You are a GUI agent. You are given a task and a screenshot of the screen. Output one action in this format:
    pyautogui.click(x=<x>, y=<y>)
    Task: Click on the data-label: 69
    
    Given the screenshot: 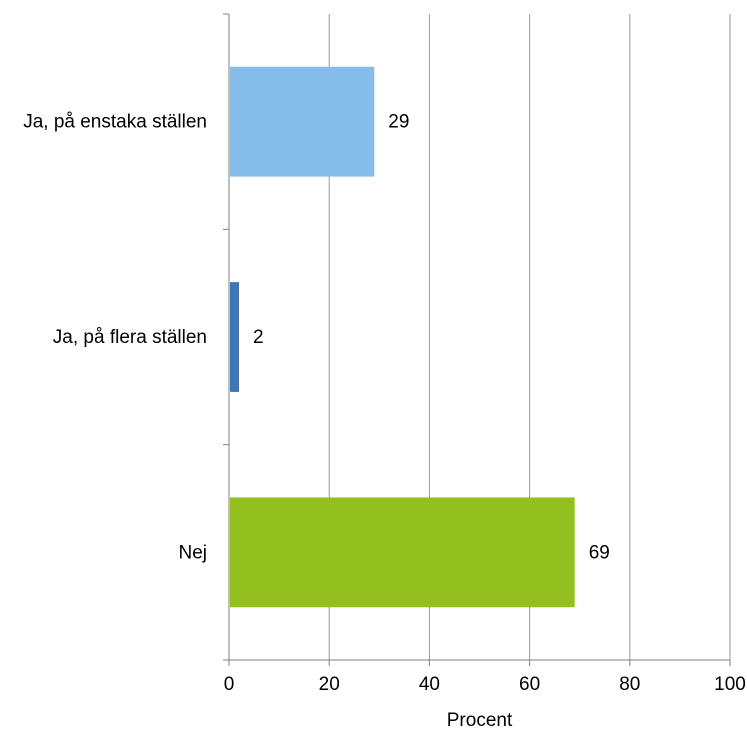 What is the action you would take?
    pyautogui.click(x=599, y=552)
    